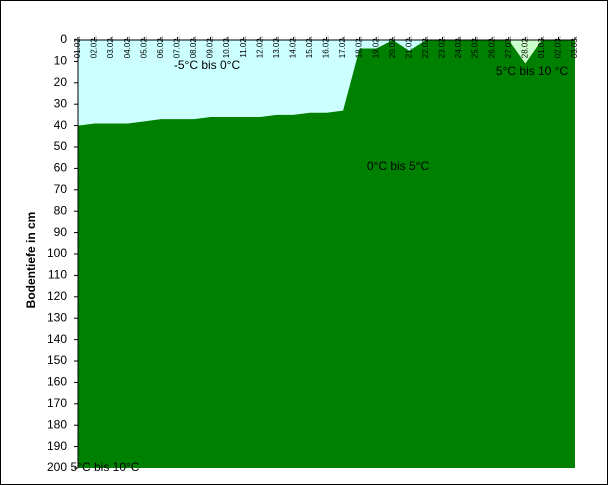  I want to click on x-tick-label: 07.02., so click(177, 47).